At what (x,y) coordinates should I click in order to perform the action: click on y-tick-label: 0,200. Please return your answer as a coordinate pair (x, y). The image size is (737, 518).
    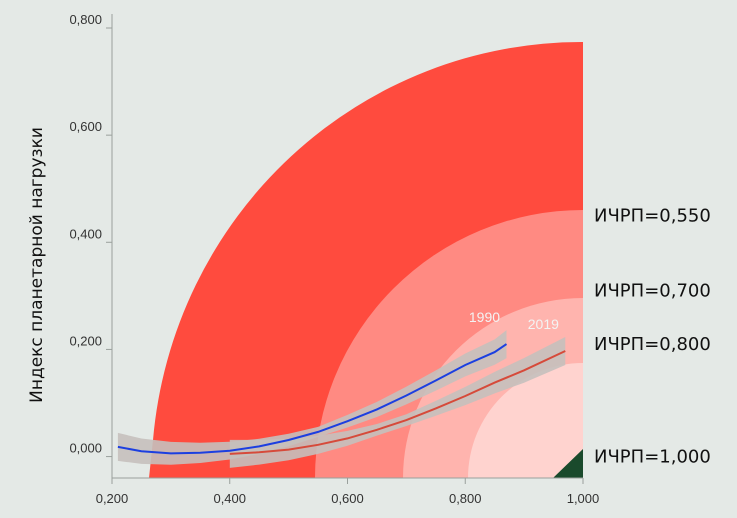
    Looking at the image, I should click on (85, 340).